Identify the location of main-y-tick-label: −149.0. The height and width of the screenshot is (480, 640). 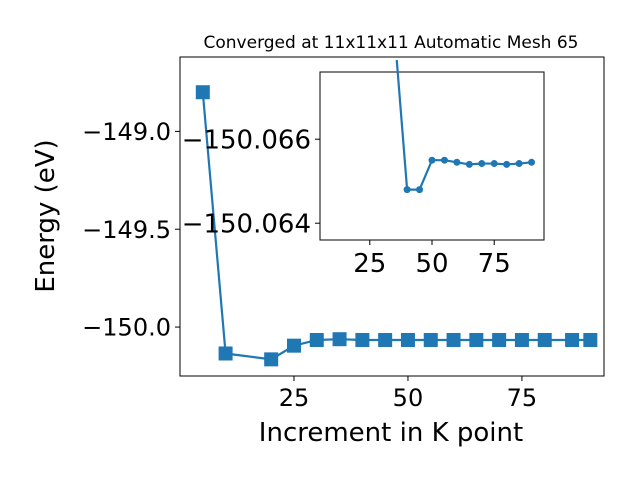
(126, 132).